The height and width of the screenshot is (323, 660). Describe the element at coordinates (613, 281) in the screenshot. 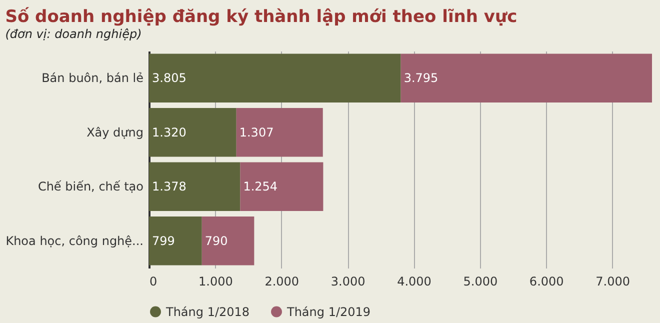

I see `x-tick-label: 7.000` at that location.